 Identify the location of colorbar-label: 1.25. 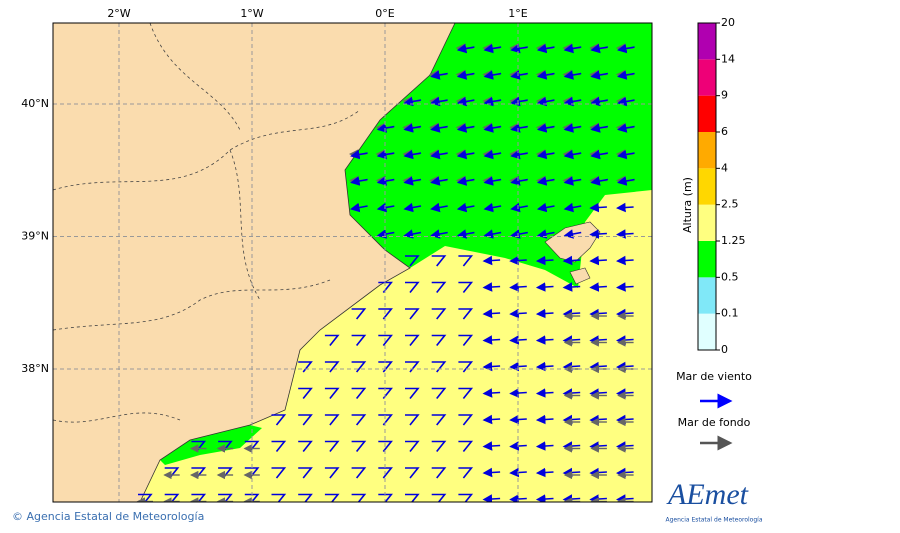
(733, 240).